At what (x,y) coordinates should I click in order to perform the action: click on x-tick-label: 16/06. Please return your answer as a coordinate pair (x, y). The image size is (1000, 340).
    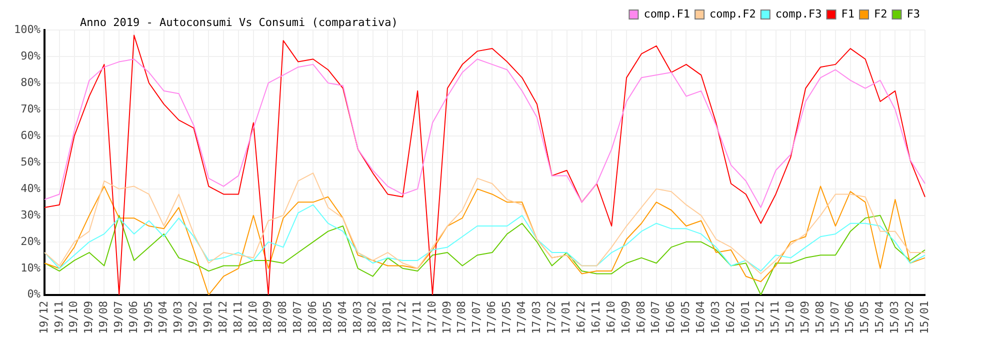
    Looking at the image, I should click on (671, 317).